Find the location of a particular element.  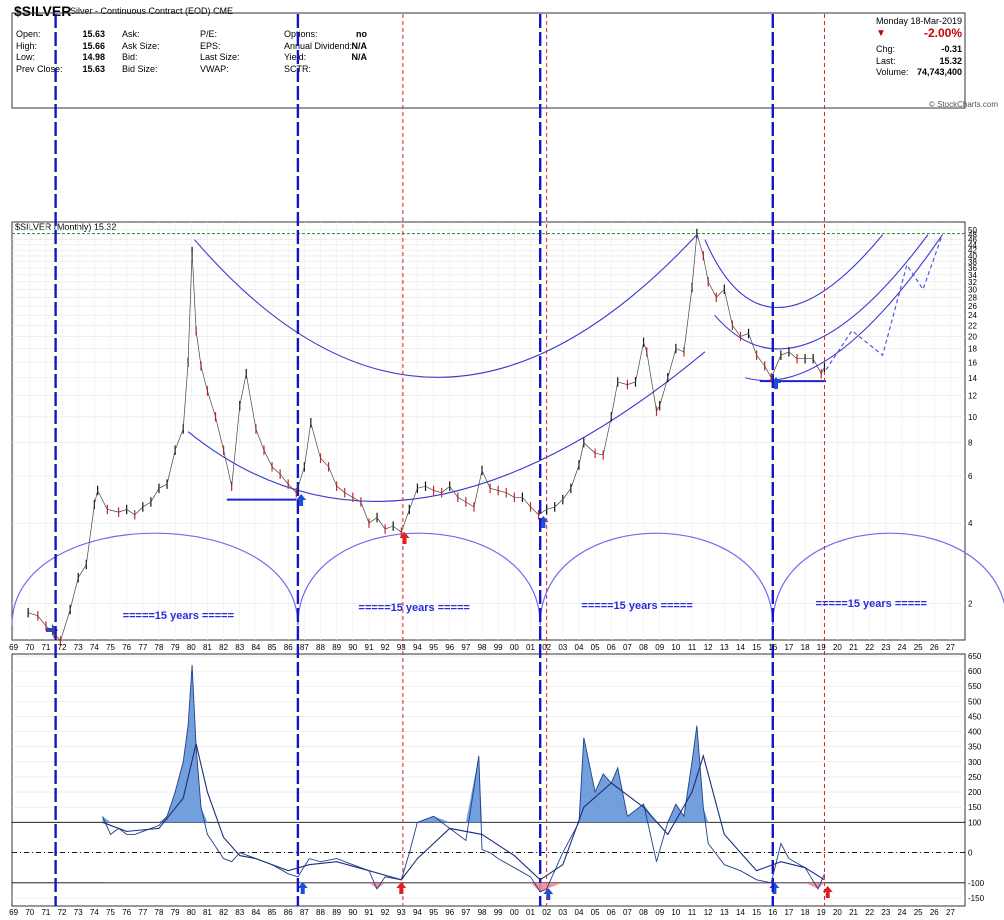

x-tick-label: 82 is located at coordinates (223, 912).